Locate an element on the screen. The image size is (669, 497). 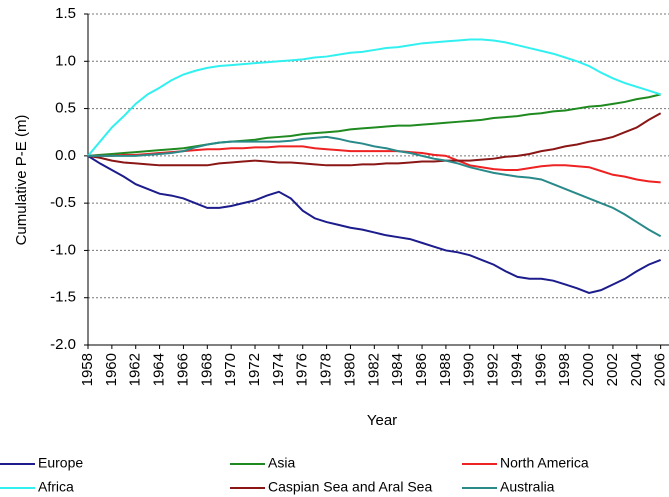
x-tick-label: 1980 is located at coordinates (349, 369).